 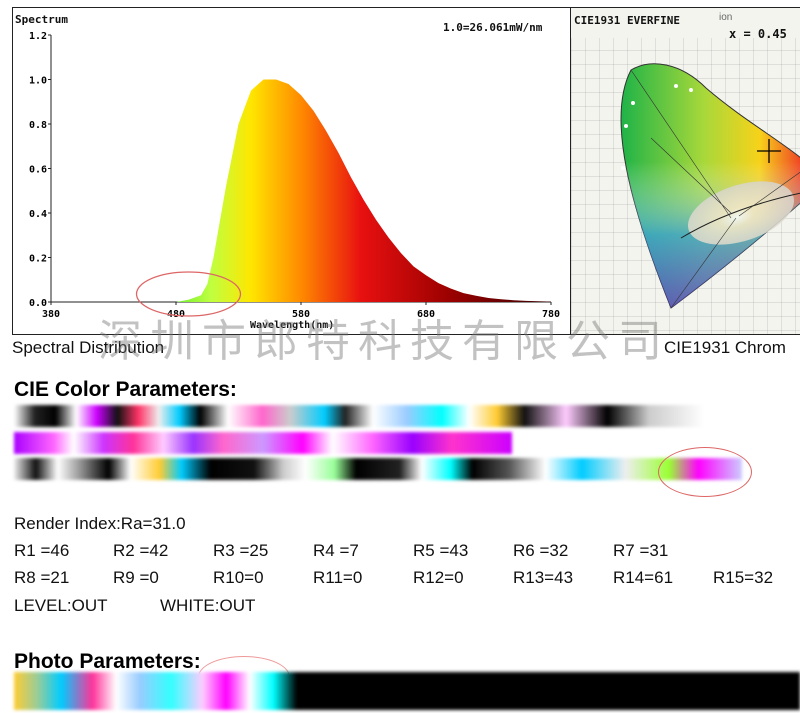 I want to click on render-index: Render Index:Ra=31.0, so click(x=100, y=523).